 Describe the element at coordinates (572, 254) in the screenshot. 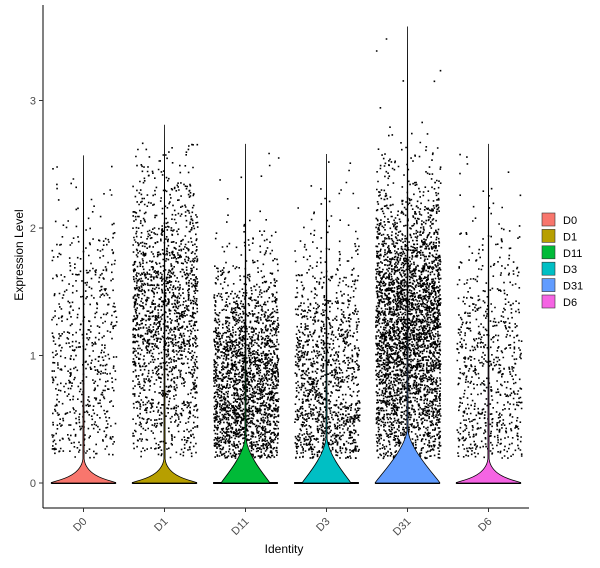

I see `legend-label-D11: D11` at that location.